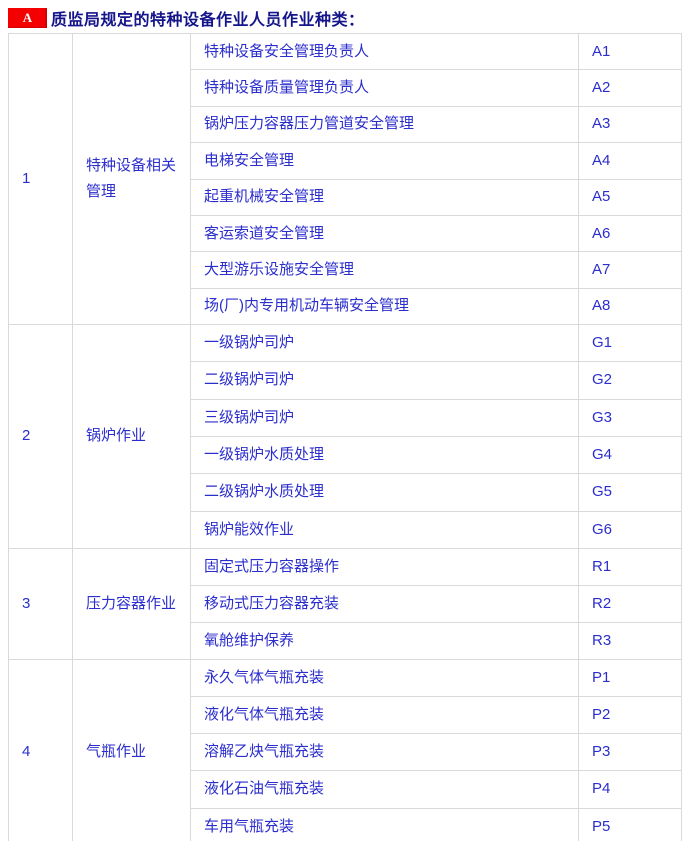 The height and width of the screenshot is (841, 689). Describe the element at coordinates (384, 306) in the screenshot. I see `job-title-cell: 场(厂)内专用机动车辆安全管理` at that location.